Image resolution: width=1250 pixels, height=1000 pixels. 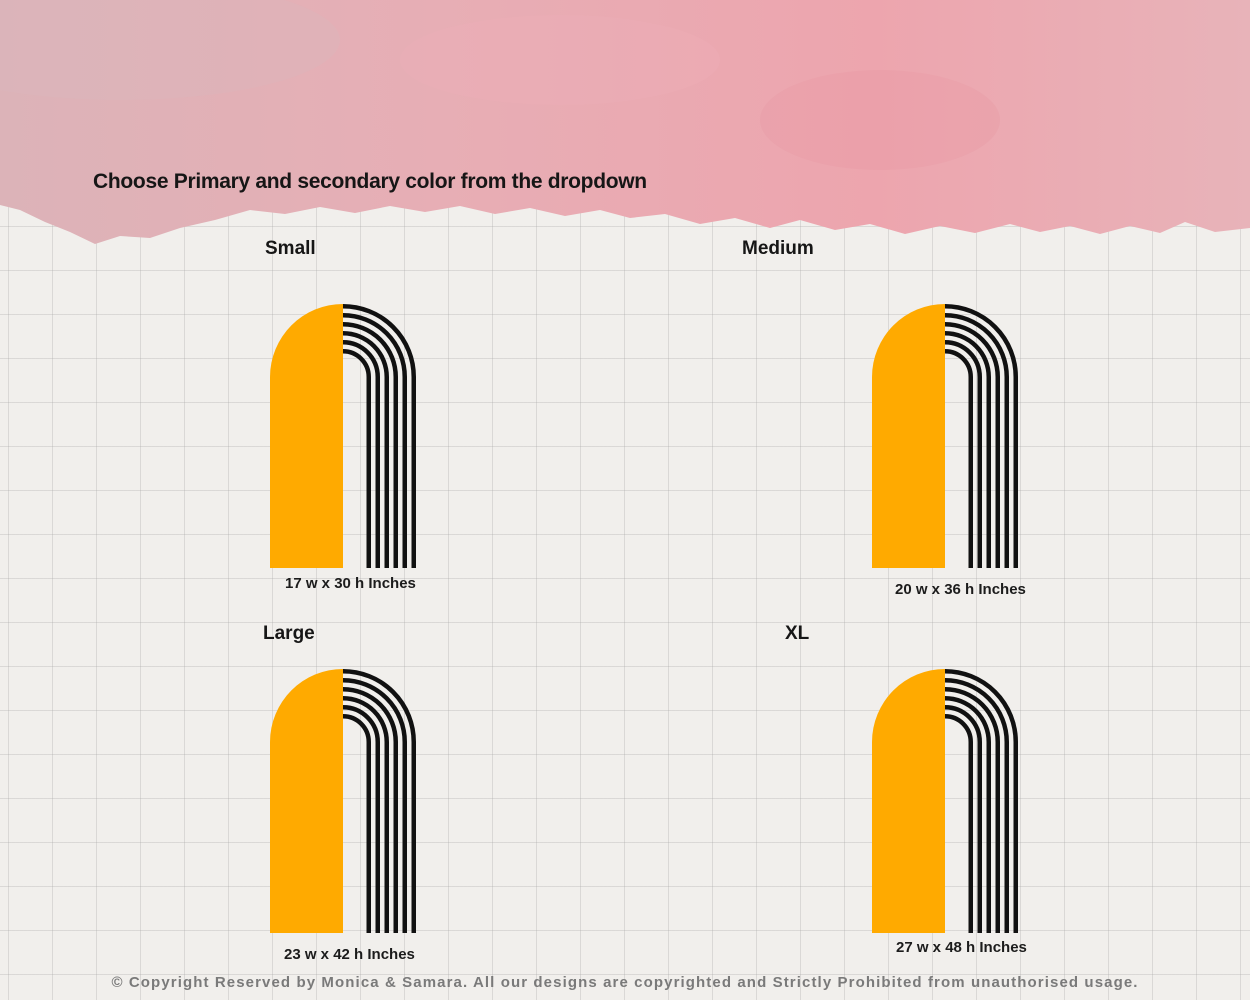 What do you see at coordinates (290, 248) in the screenshot?
I see `size-label-small: Small` at bounding box center [290, 248].